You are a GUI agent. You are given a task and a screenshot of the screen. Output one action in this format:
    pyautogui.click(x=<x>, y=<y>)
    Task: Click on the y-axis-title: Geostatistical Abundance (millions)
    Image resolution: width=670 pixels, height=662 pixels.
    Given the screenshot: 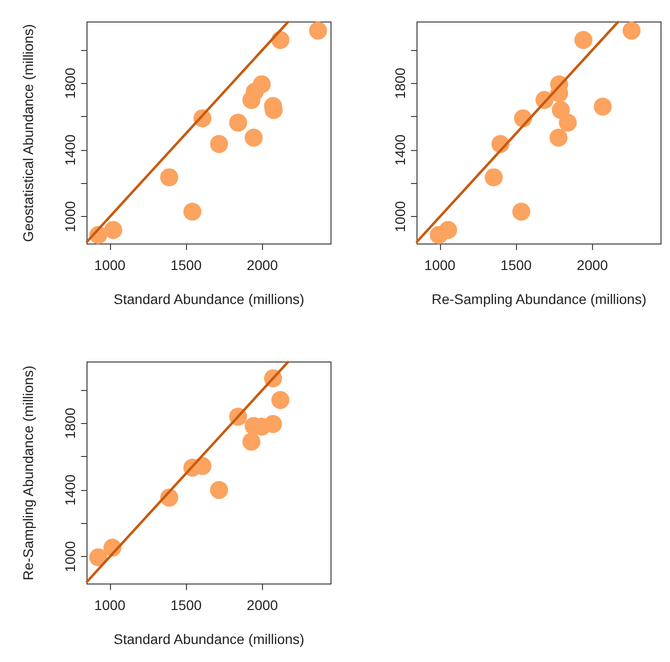 What is the action you would take?
    pyautogui.click(x=28, y=133)
    